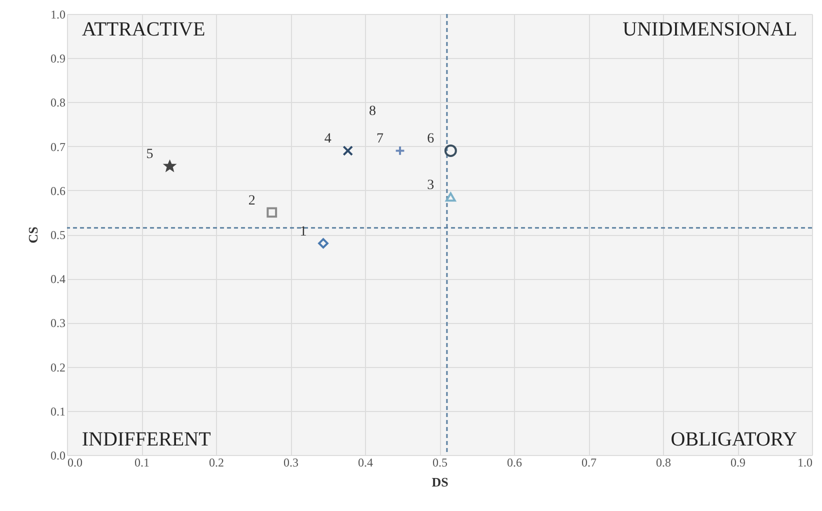  Describe the element at coordinates (372, 112) in the screenshot. I see `annotation: 8` at that location.